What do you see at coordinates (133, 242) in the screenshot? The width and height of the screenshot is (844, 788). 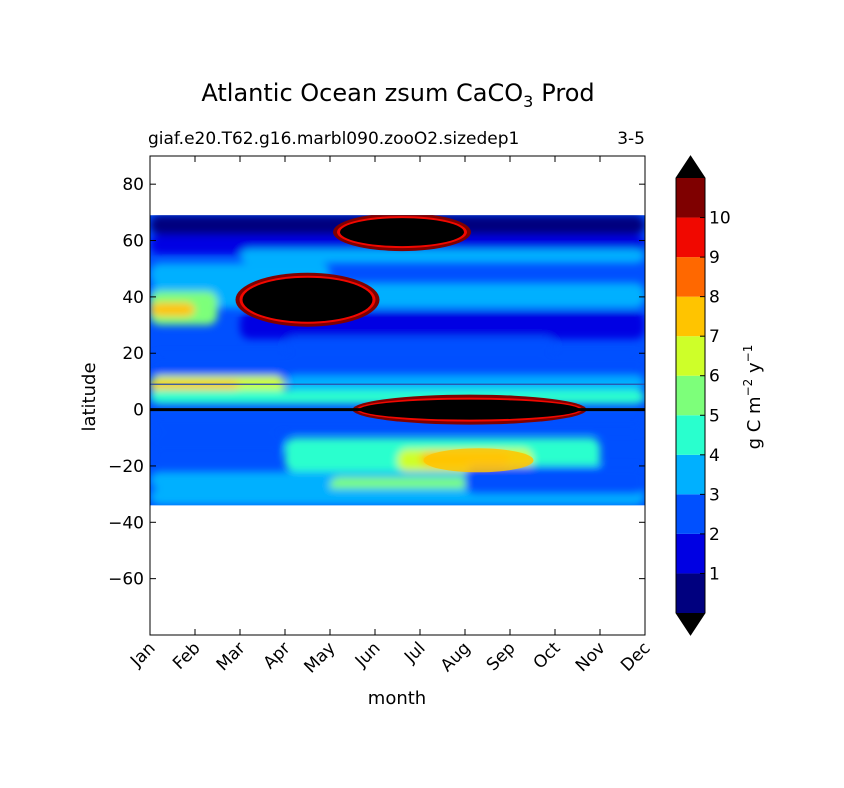 I see `y-tick-label: 60` at bounding box center [133, 242].